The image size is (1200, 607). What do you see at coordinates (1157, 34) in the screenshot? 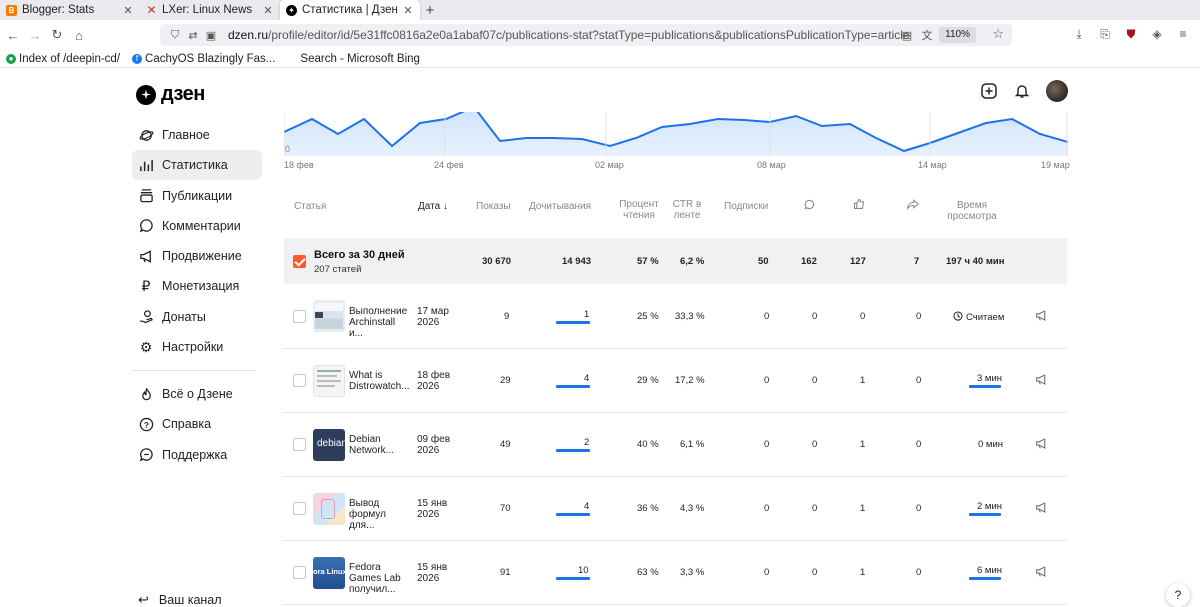
I see `extension-icon: ◈` at bounding box center [1157, 34].